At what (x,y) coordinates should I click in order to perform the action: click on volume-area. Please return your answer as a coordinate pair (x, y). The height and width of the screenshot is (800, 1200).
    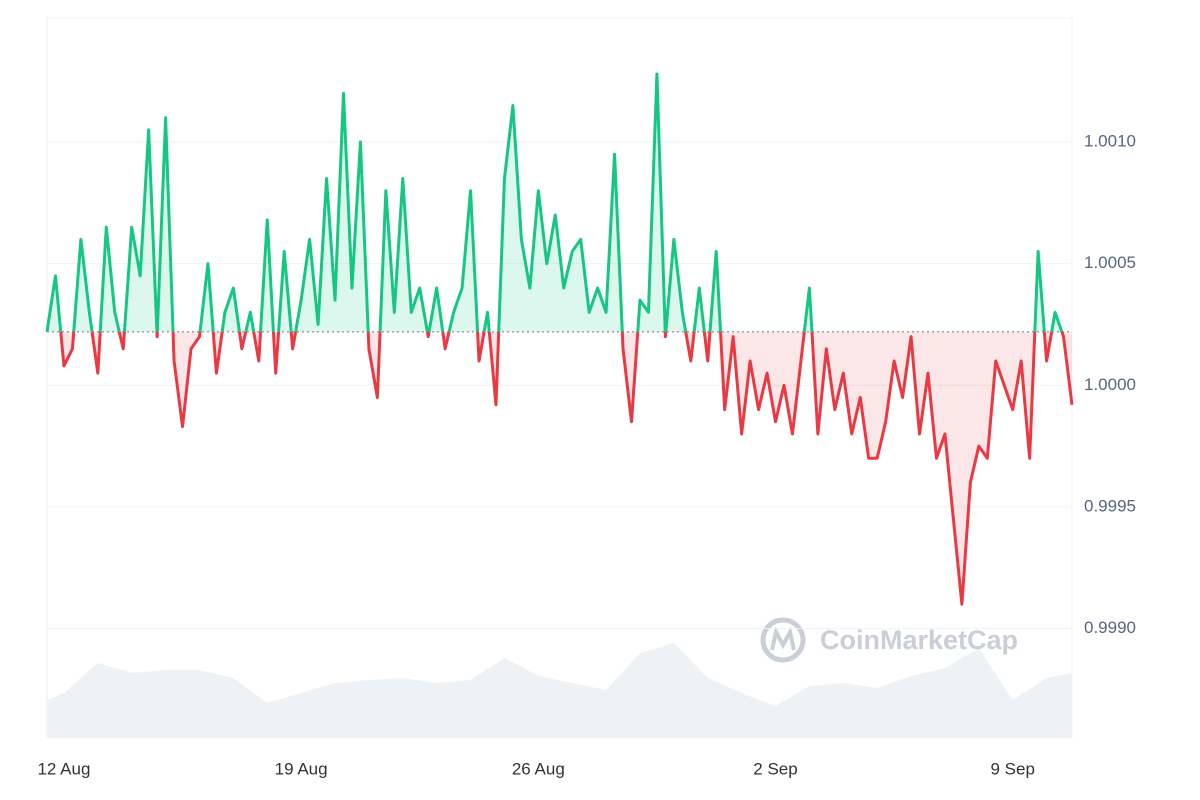
    Looking at the image, I should click on (559, 690).